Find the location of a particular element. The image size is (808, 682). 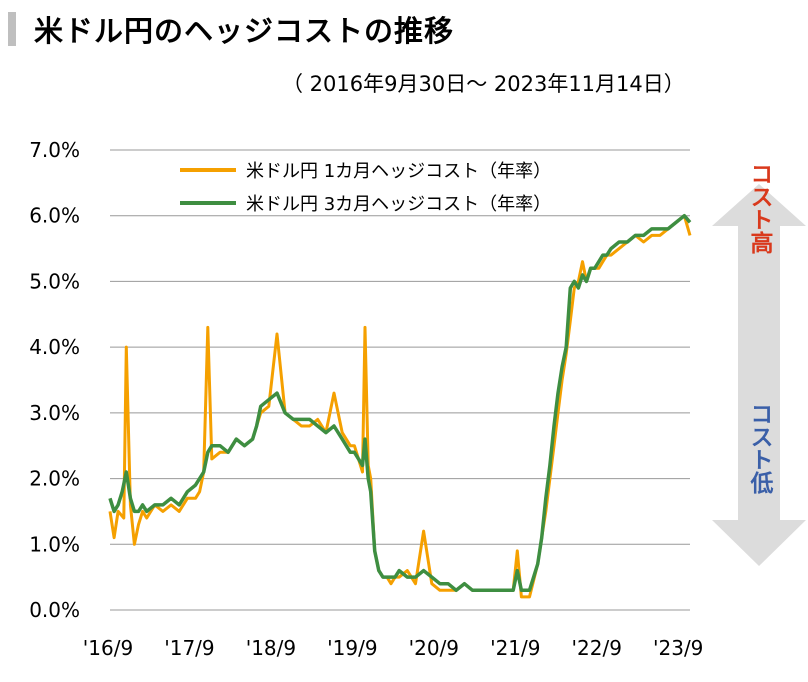

x-tick-label: '23/9 is located at coordinates (678, 648).